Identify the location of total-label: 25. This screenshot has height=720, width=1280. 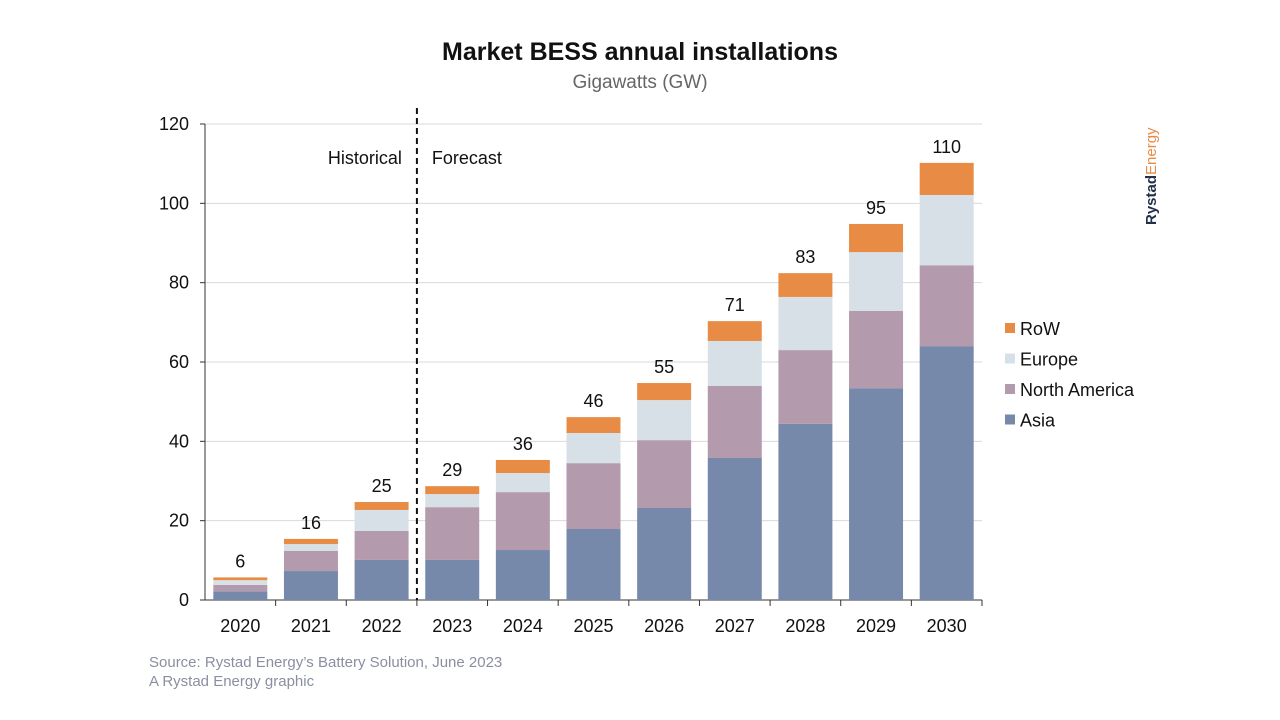
(382, 486).